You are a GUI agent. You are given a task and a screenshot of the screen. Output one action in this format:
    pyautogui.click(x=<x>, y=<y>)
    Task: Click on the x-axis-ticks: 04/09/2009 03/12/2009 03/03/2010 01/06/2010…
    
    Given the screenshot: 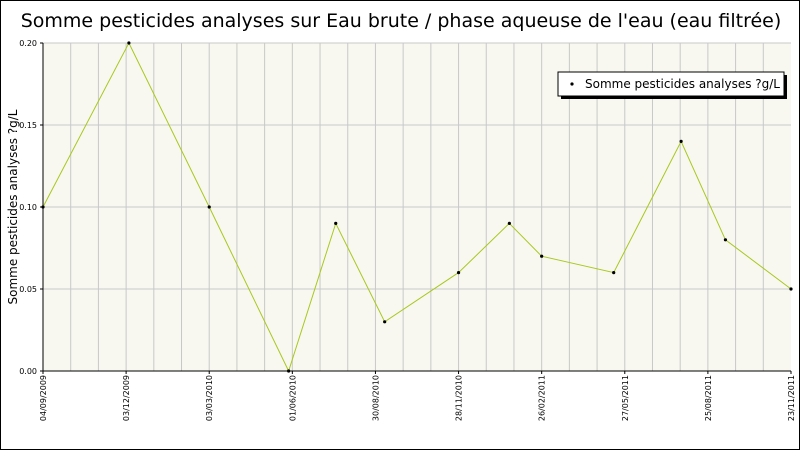 What is the action you would take?
    pyautogui.click(x=417, y=396)
    